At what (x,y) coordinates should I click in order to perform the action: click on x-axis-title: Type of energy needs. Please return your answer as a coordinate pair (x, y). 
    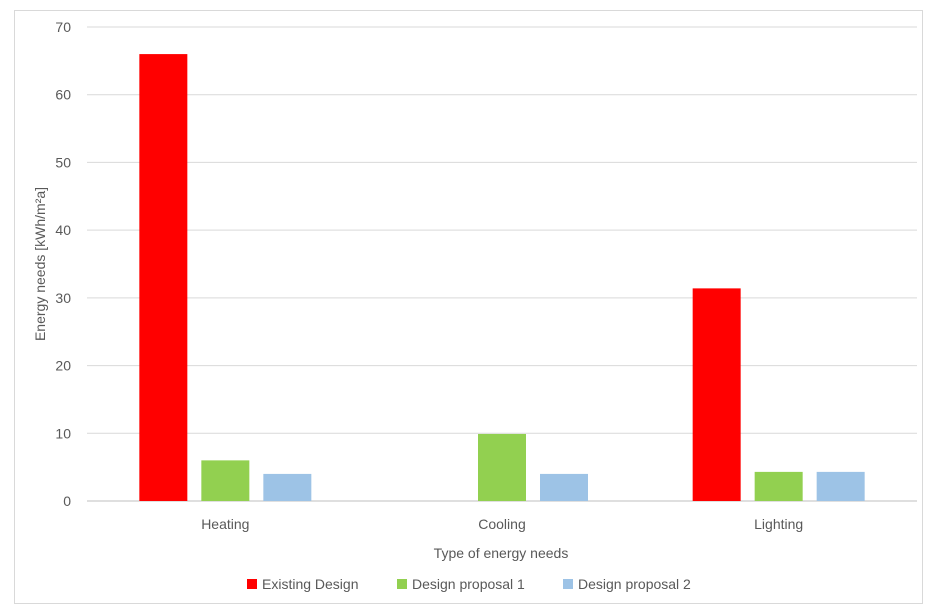
    Looking at the image, I should click on (501, 553).